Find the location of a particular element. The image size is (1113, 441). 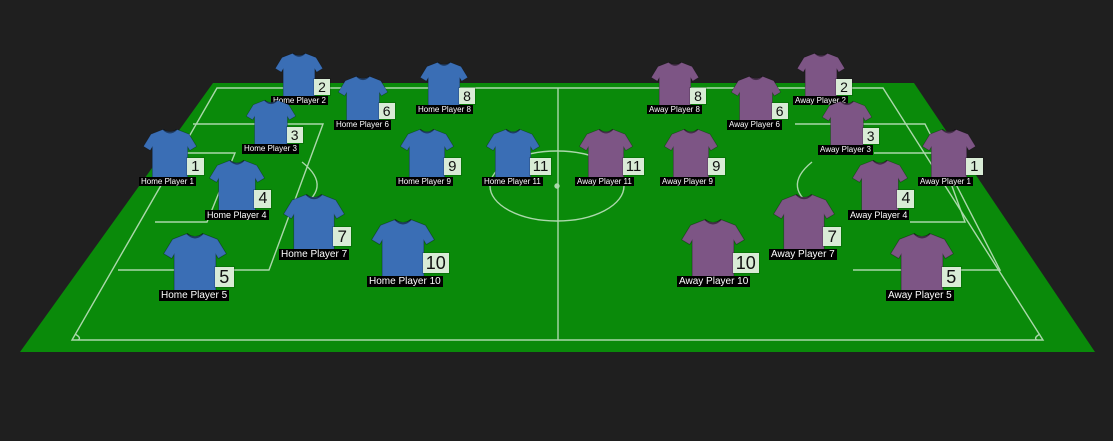

home-player-9: 9 Home Player 9 is located at coordinates (428, 157).